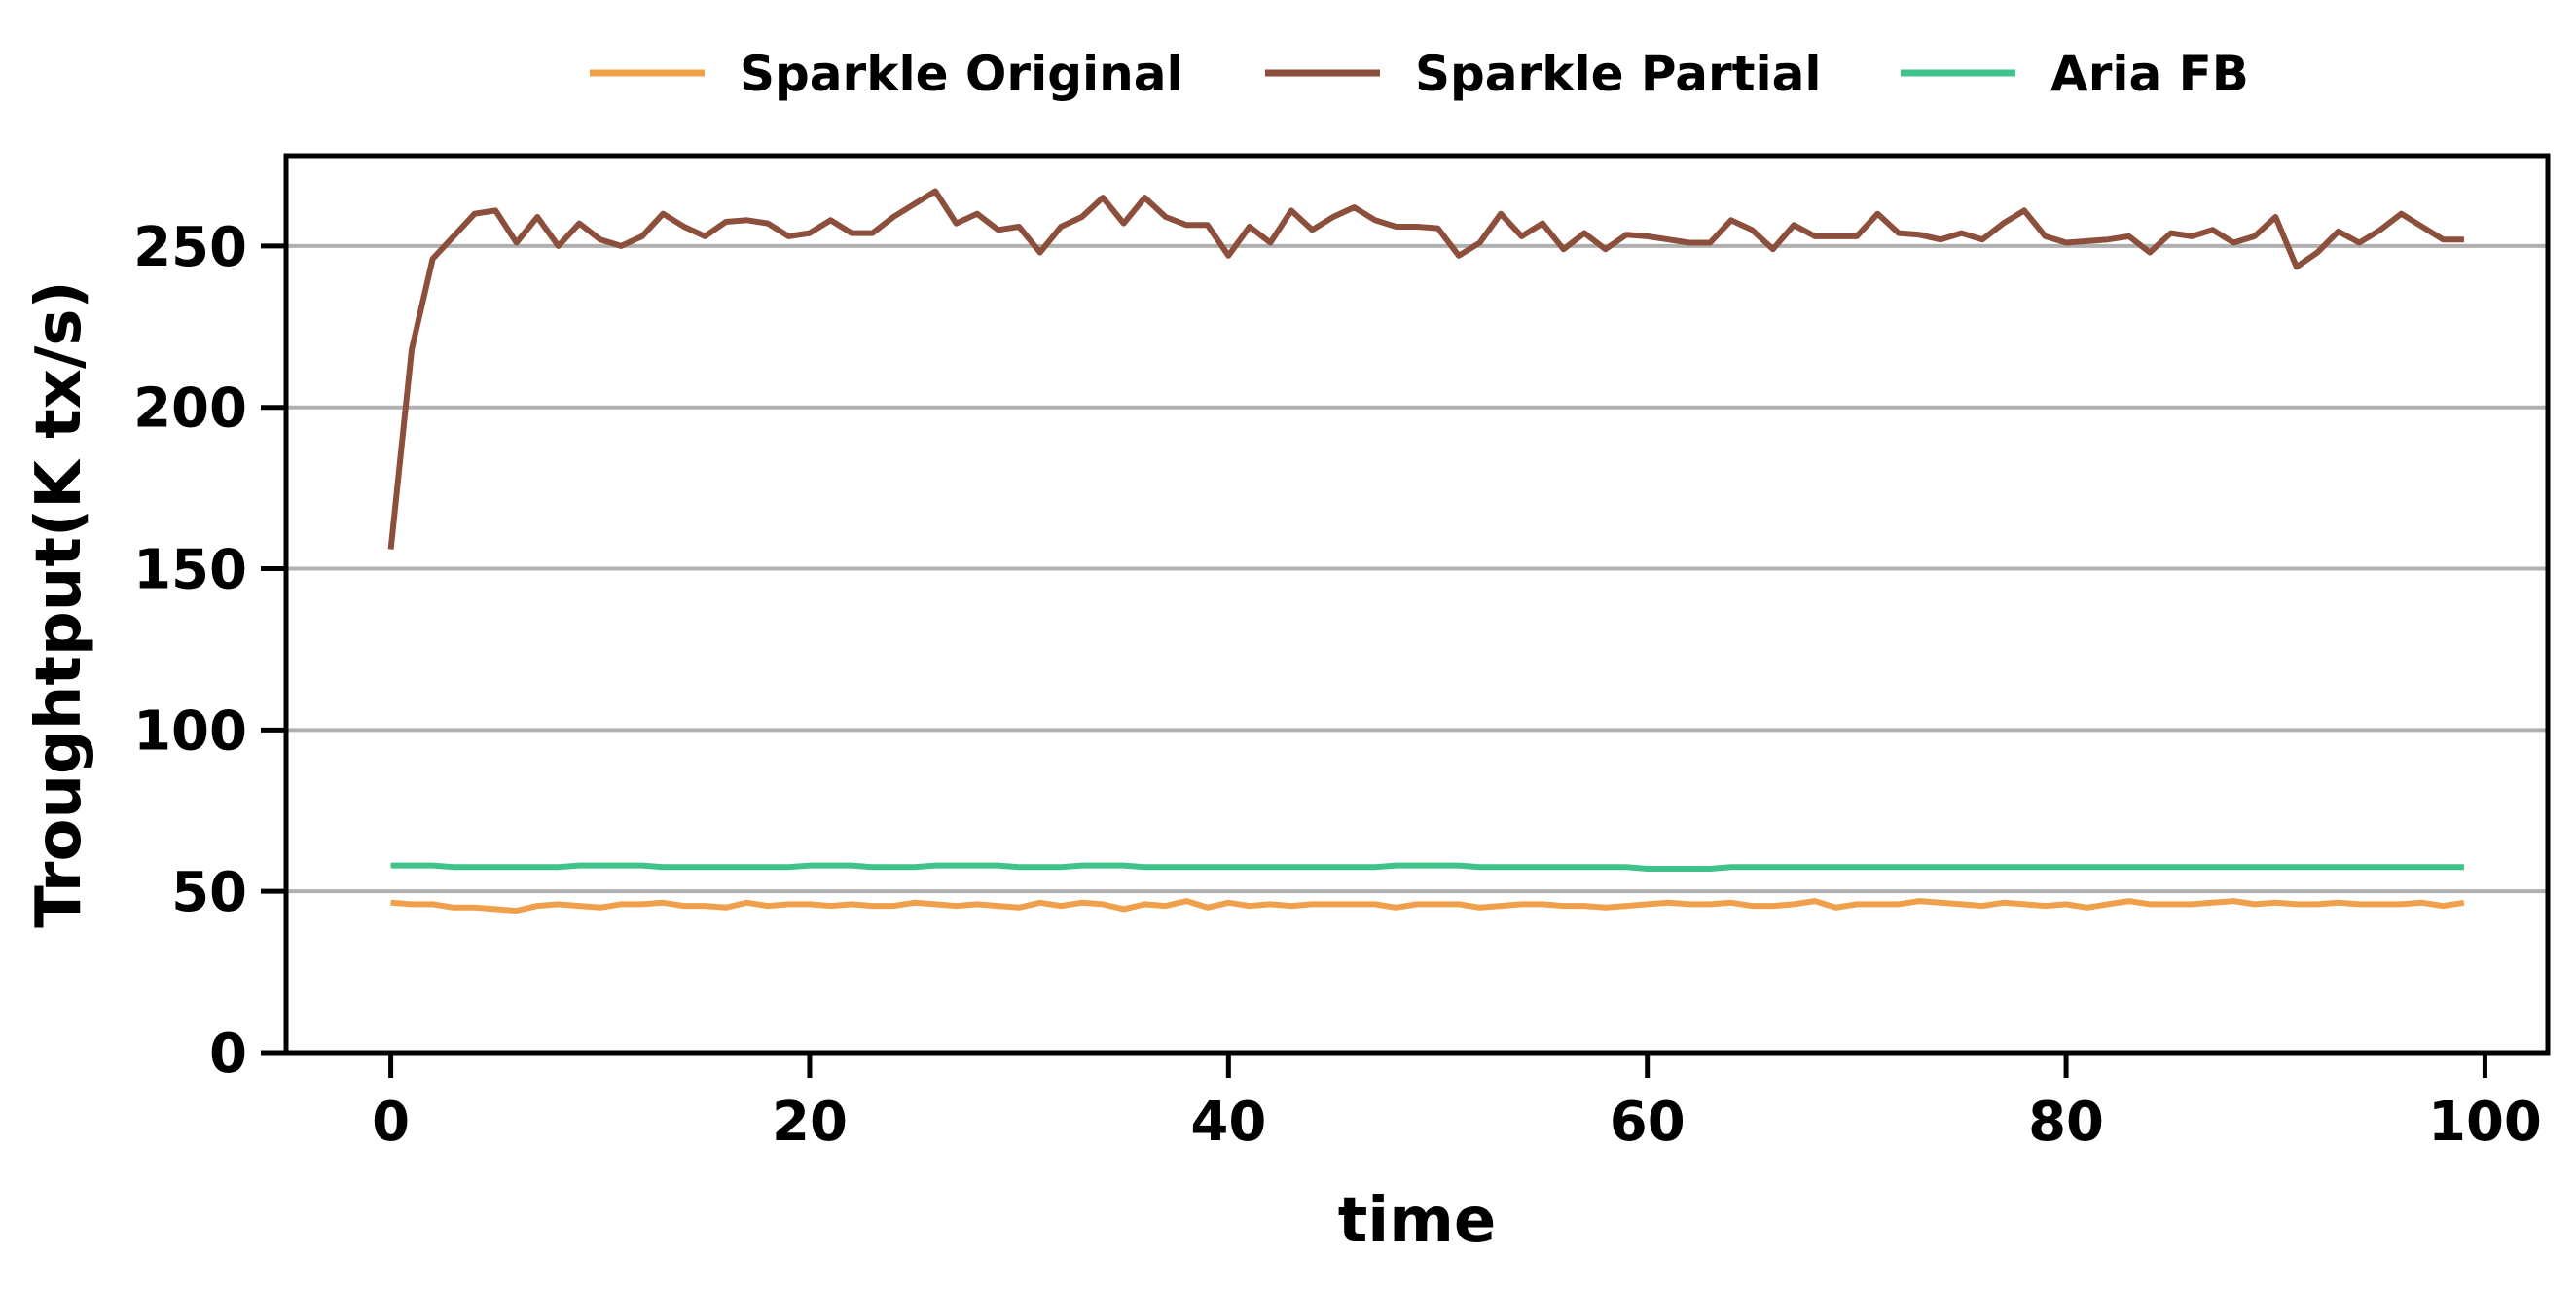 This screenshot has height=1290, width=2576. Describe the element at coordinates (190, 247) in the screenshot. I see `y-tick-label: 250` at that location.